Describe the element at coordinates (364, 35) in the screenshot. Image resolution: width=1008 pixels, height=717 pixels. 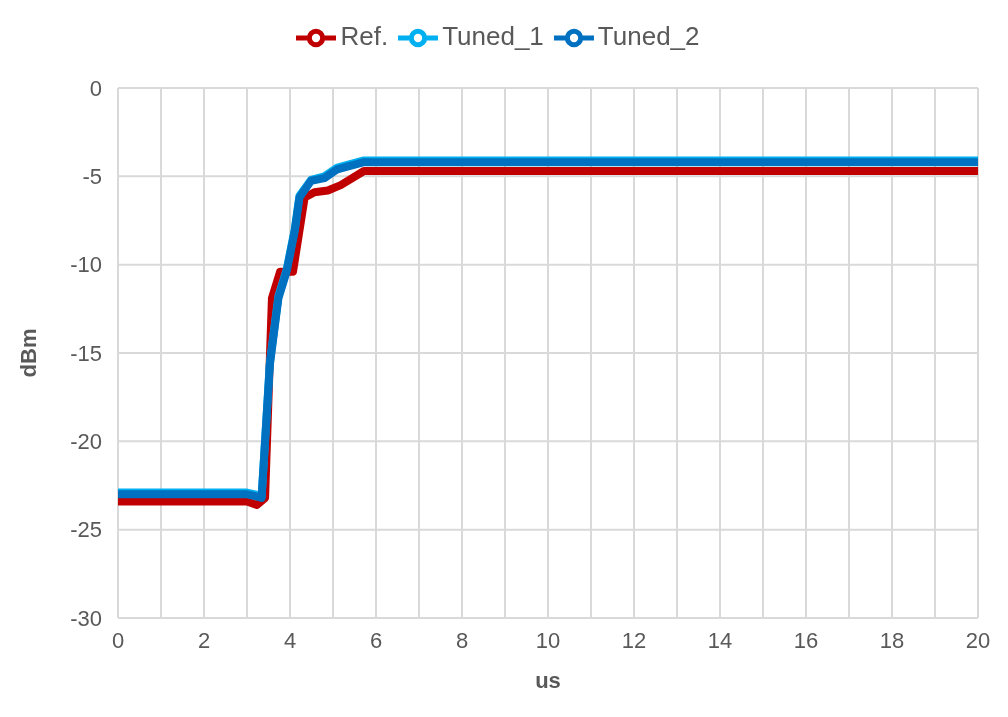
I see `legend-label: Ref.` at that location.